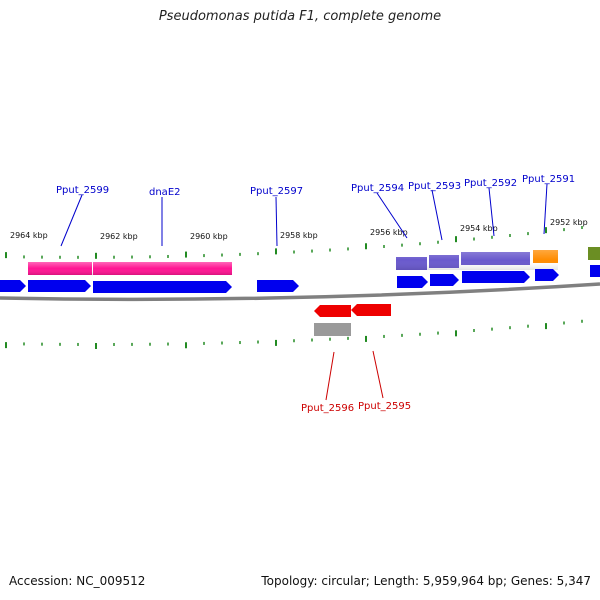 The height and width of the screenshot is (600, 600). What do you see at coordinates (479, 228) in the screenshot?
I see `scale-label: 2954 kbp` at bounding box center [479, 228].